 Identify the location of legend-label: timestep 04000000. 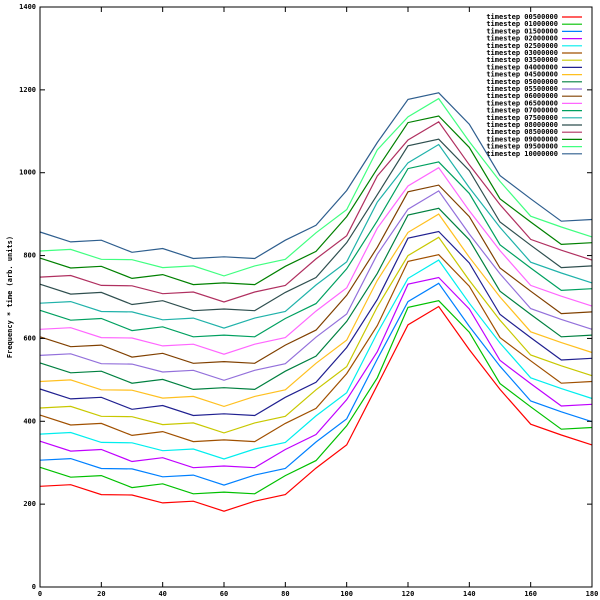
(522, 67).